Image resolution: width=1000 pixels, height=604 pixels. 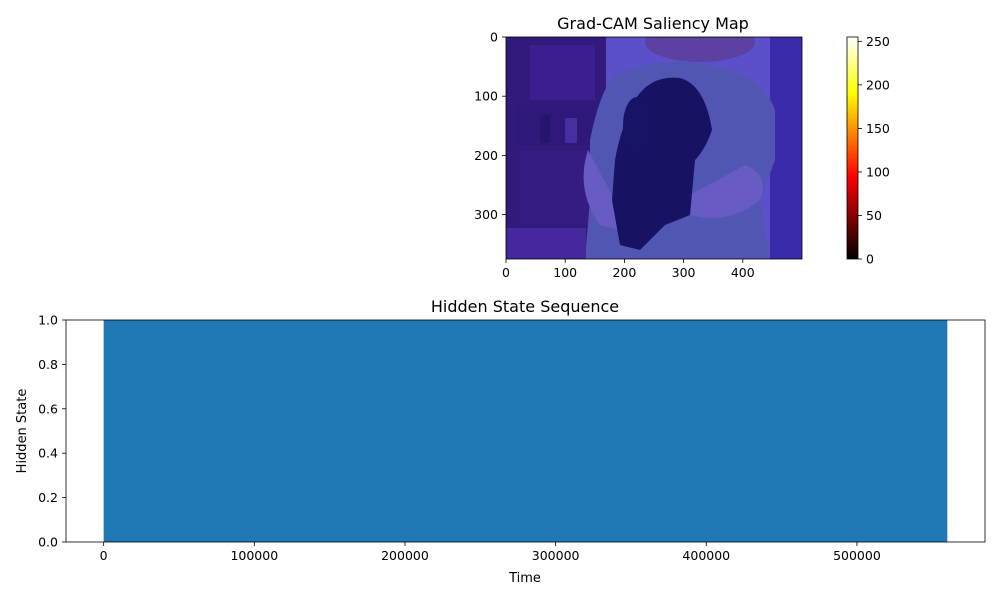 I want to click on colorbar-gradient, so click(x=852, y=148).